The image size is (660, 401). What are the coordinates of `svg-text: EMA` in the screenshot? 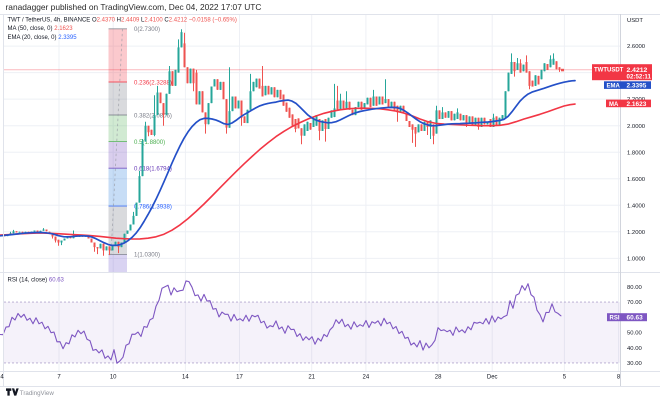 It's located at (614, 86).